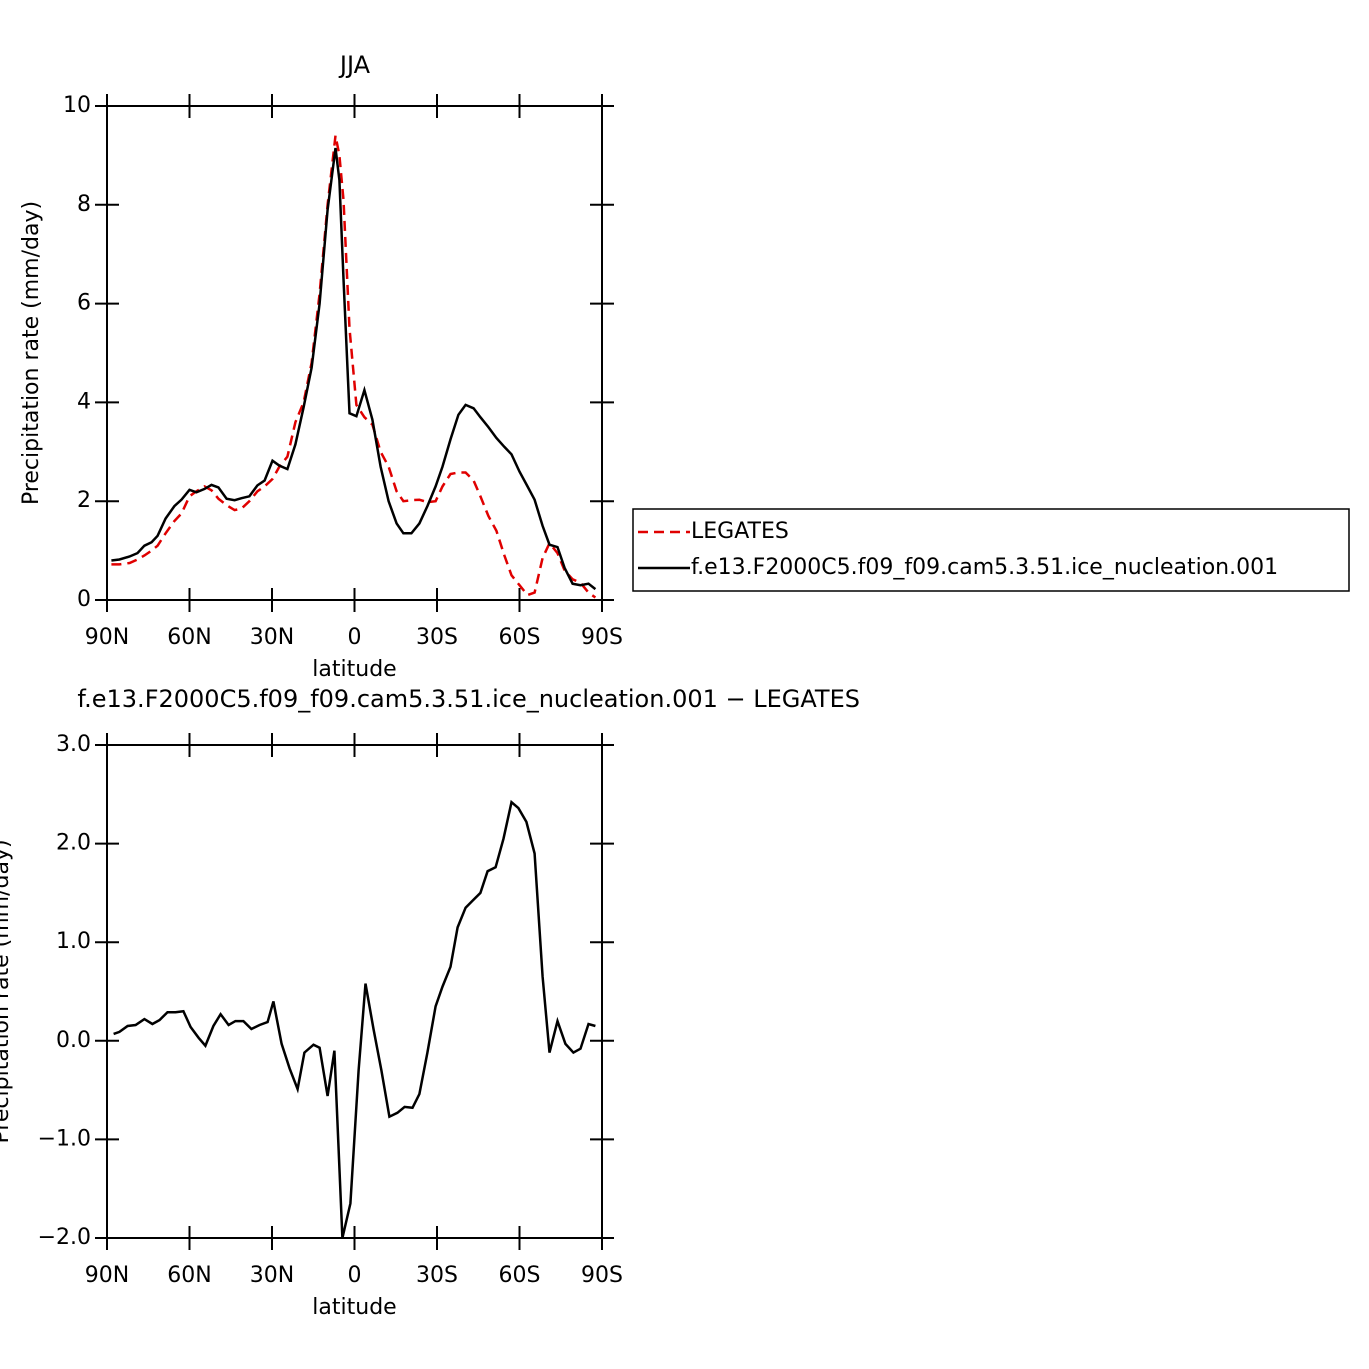 This screenshot has width=1369, height=1369. Describe the element at coordinates (84, 303) in the screenshot. I see `y-tick-label: 6` at that location.